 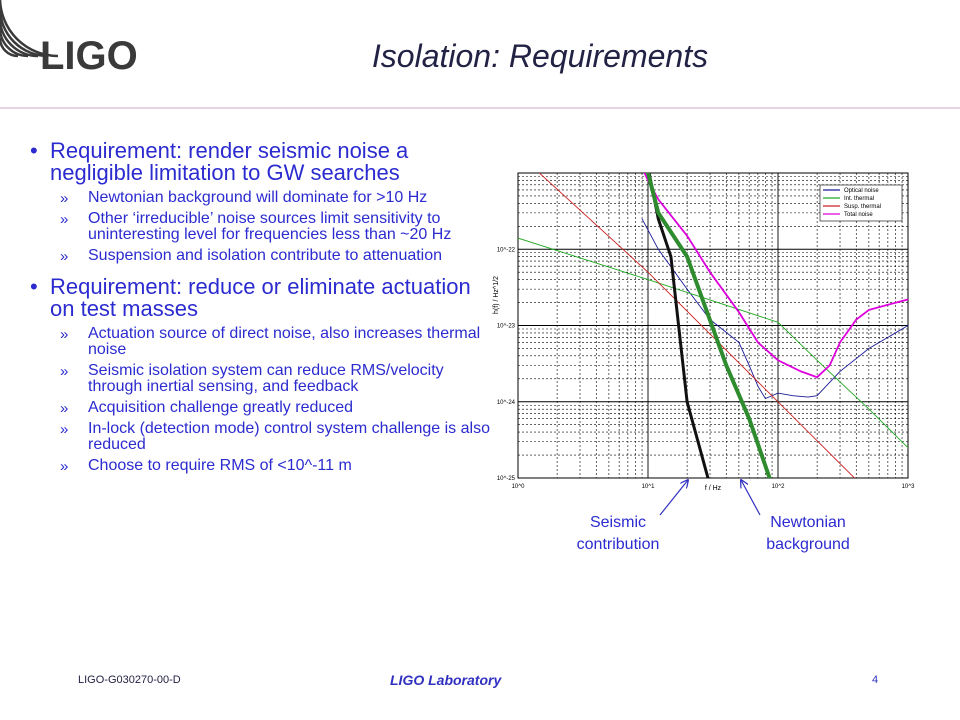 I want to click on legend-label: Susp. thermal, so click(x=862, y=207).